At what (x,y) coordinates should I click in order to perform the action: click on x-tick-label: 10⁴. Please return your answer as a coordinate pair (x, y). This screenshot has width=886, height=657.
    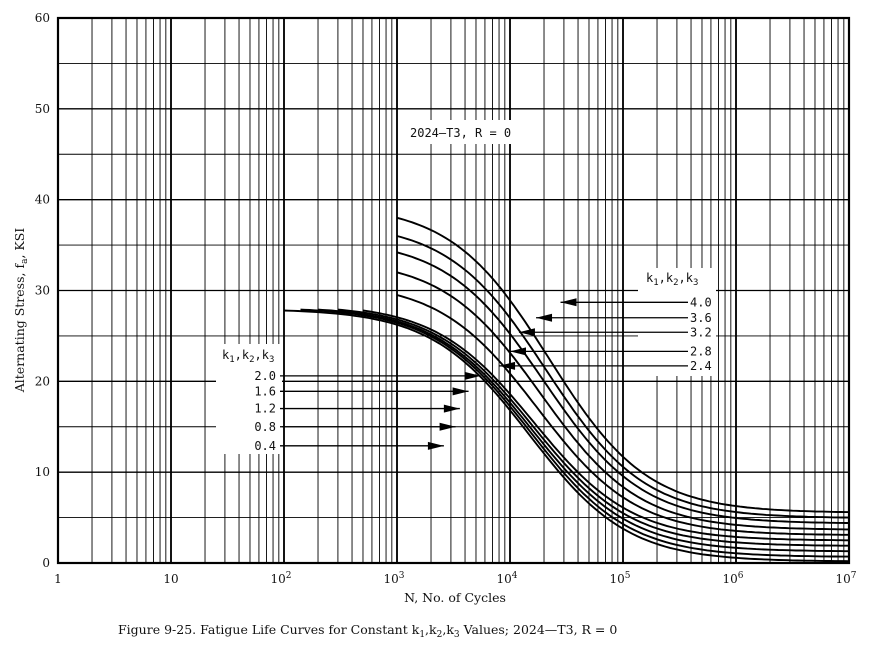
    Looking at the image, I should click on (506, 578).